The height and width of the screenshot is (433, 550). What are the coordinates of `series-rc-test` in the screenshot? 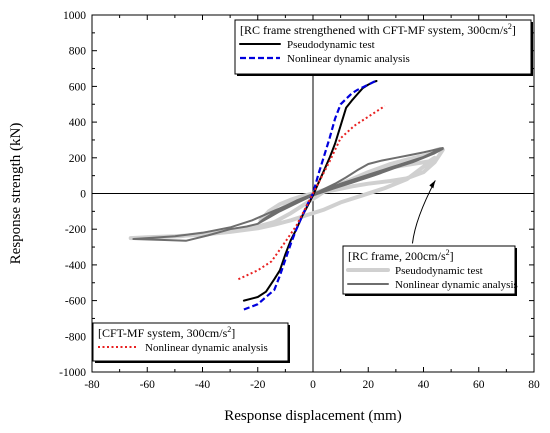 It's located at (286, 193).